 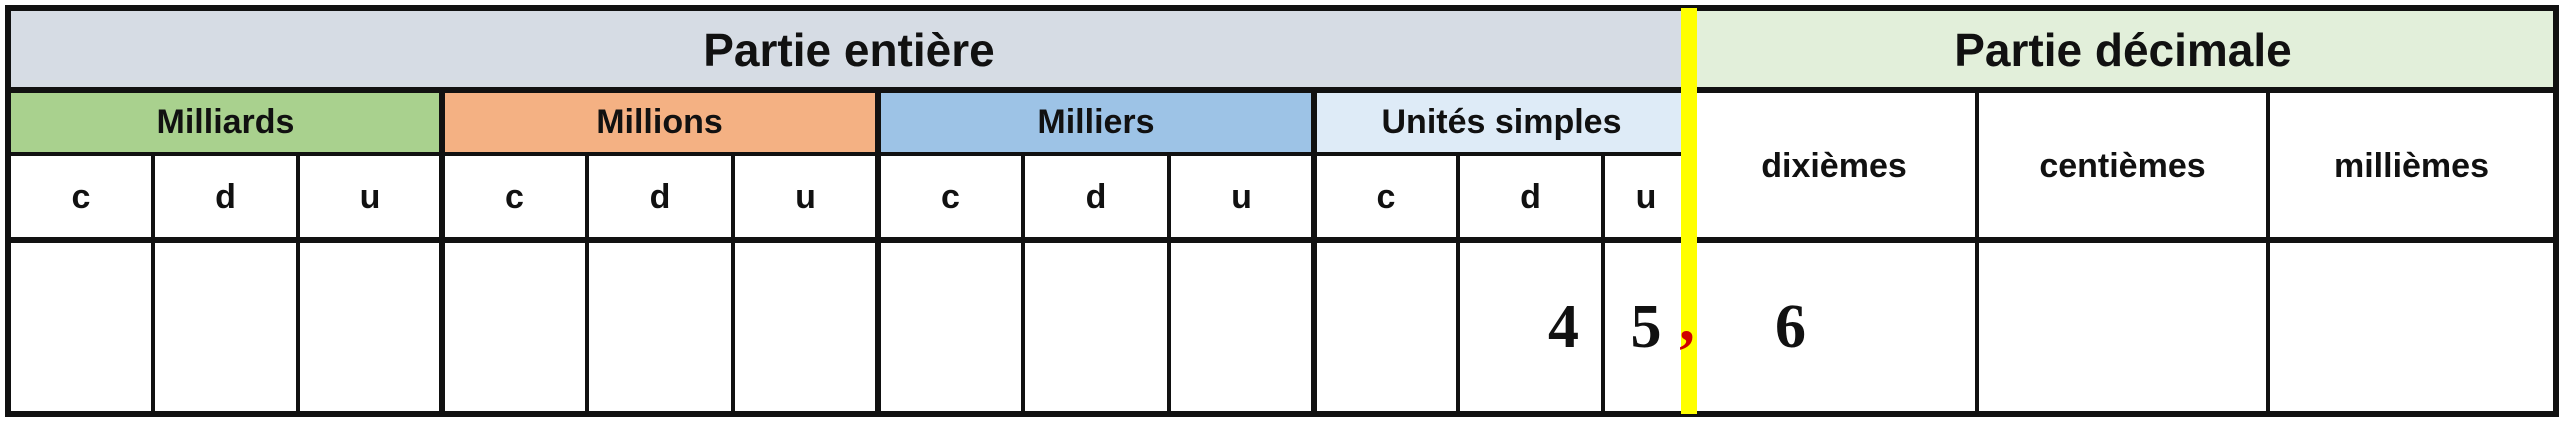 What do you see at coordinates (1501, 122) in the screenshot?
I see `group-unites-simples: Unités simples` at bounding box center [1501, 122].